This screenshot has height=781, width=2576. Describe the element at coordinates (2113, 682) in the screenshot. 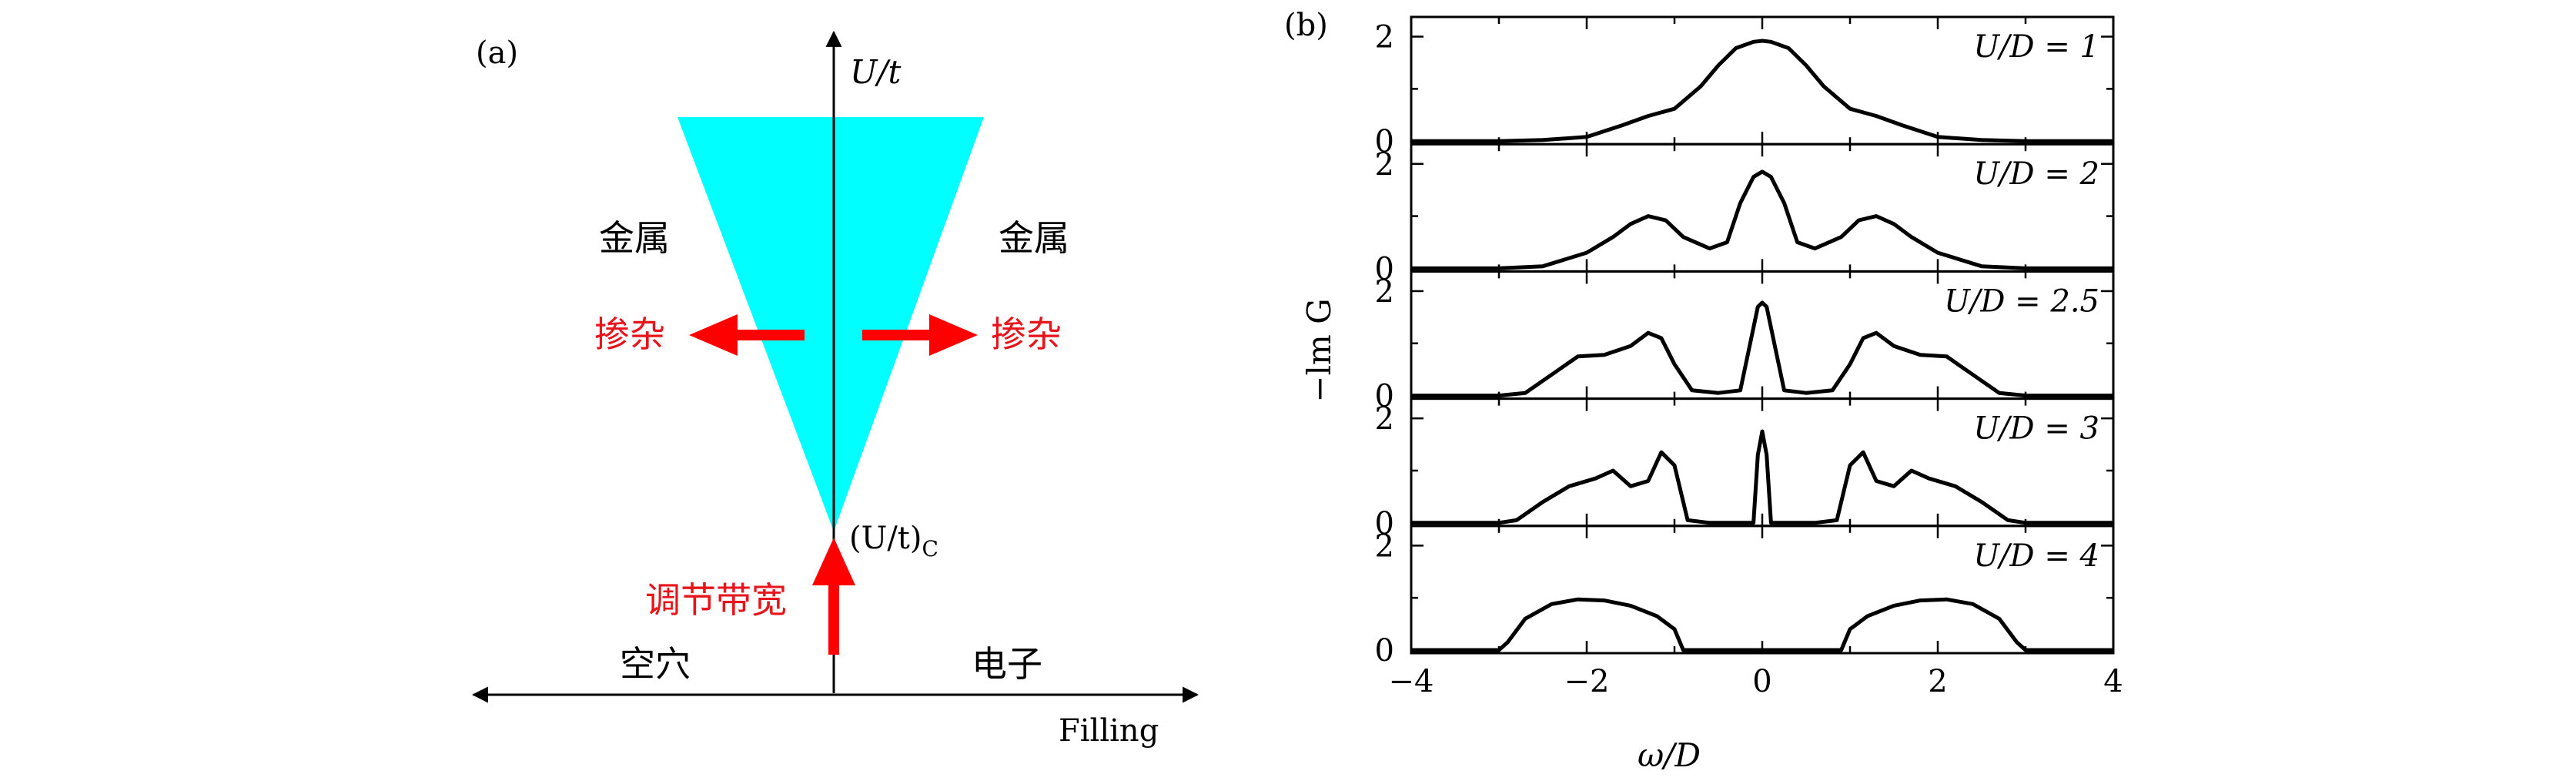

I see `x-tick-label: 4` at that location.